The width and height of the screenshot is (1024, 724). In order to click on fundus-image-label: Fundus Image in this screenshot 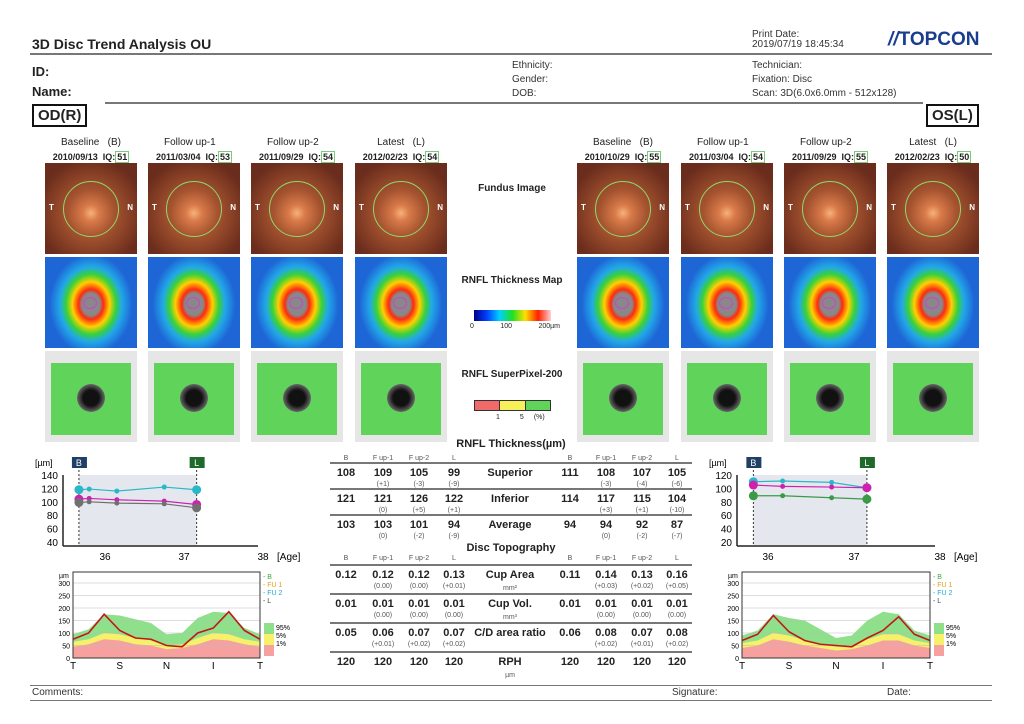, I will do `click(512, 188)`.